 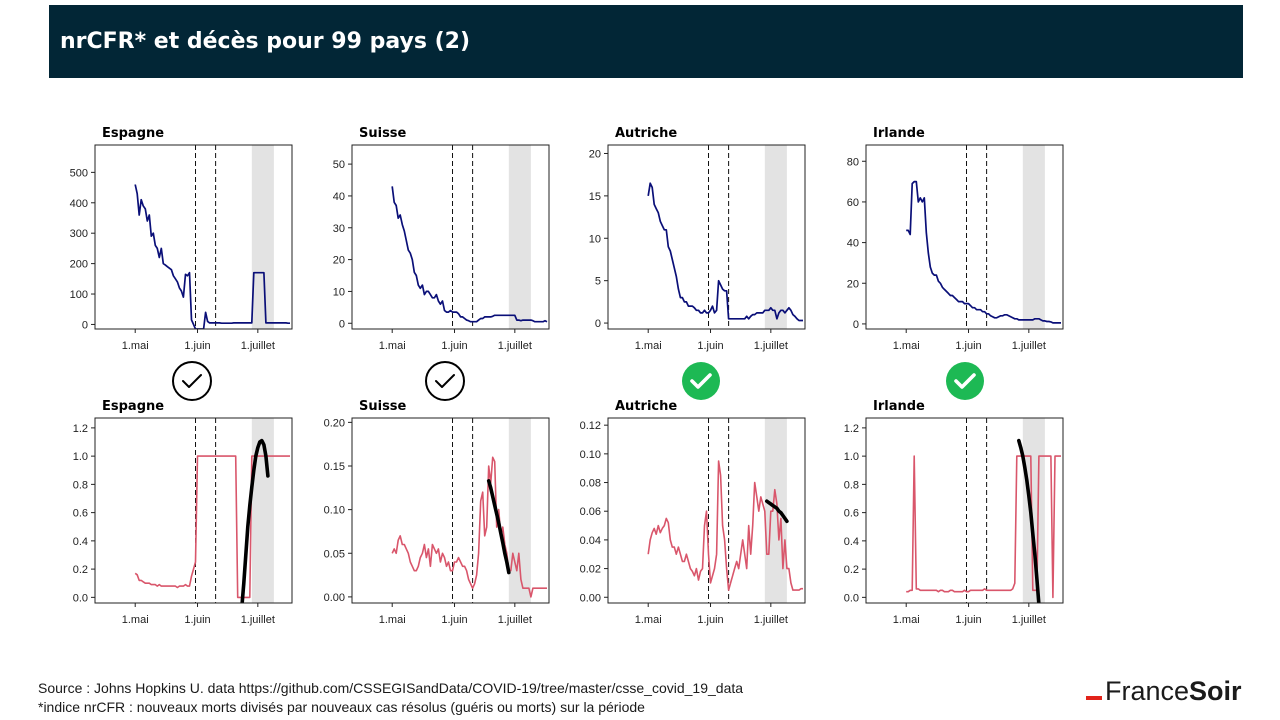 I want to click on irlande-deaths-ytick-label: 60, so click(x=853, y=203).